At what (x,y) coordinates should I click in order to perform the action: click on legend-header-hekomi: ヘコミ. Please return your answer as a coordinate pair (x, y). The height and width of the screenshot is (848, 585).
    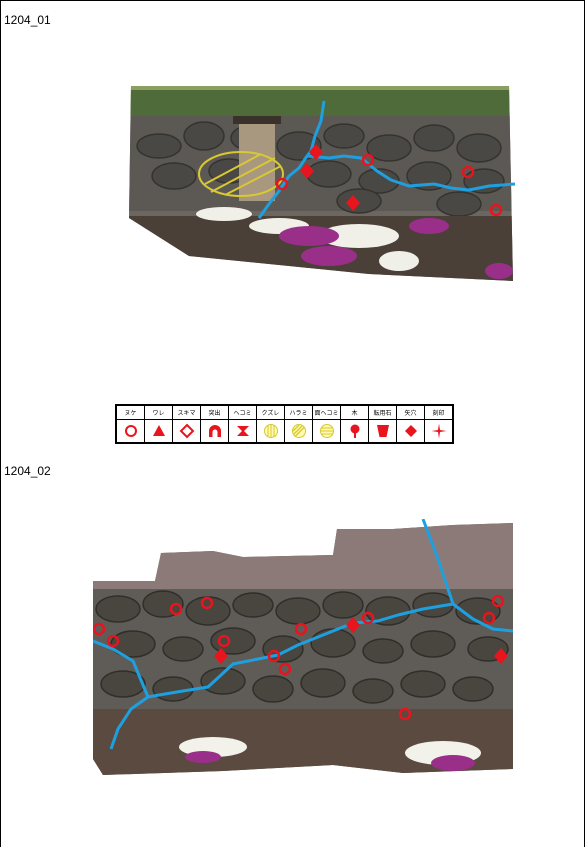
    Looking at the image, I should click on (242, 412).